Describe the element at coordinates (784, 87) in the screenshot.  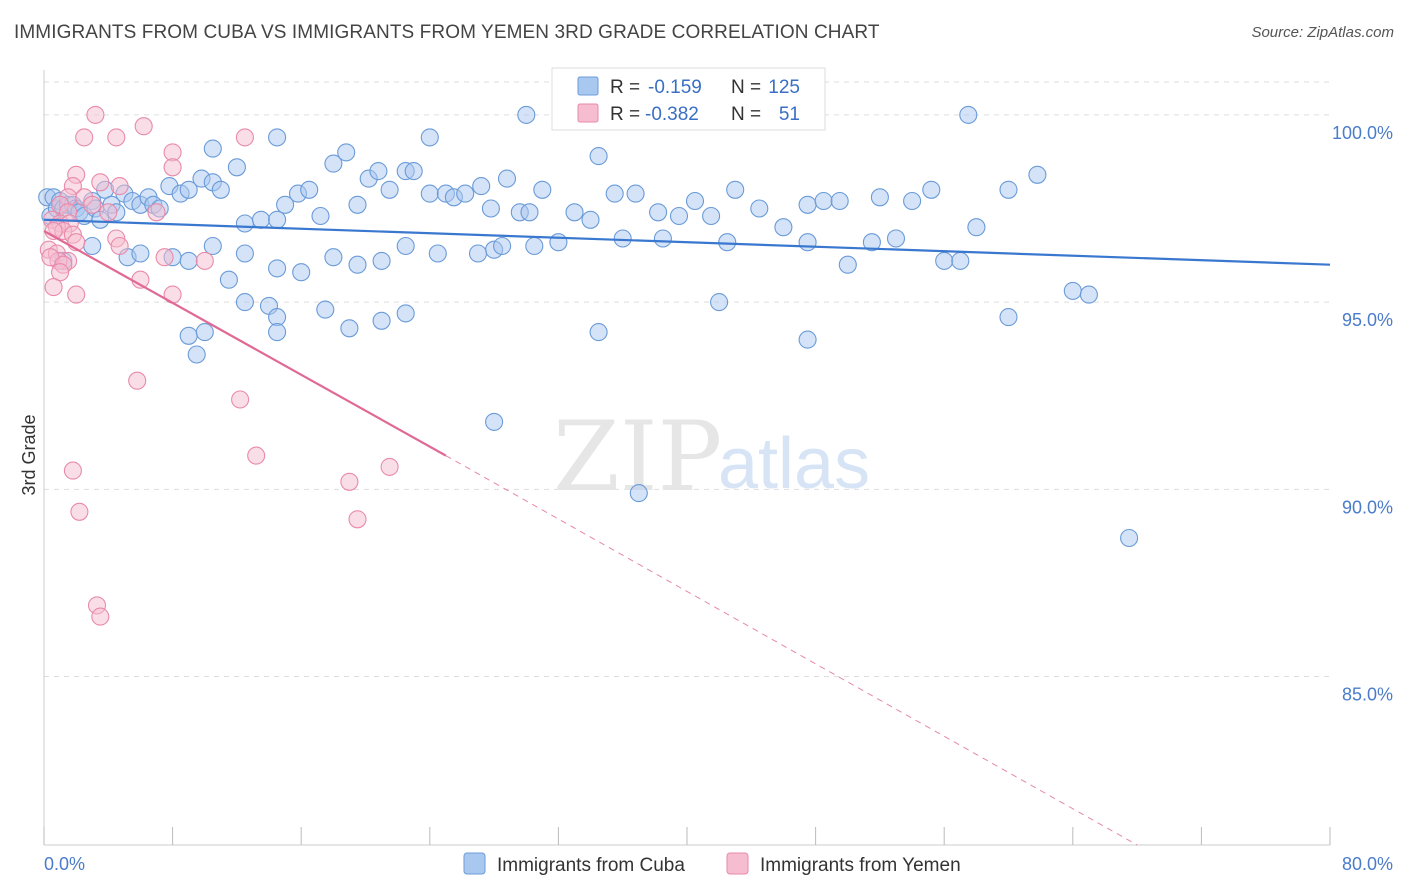
I see `legend-n-value-cuba: 125` at that location.